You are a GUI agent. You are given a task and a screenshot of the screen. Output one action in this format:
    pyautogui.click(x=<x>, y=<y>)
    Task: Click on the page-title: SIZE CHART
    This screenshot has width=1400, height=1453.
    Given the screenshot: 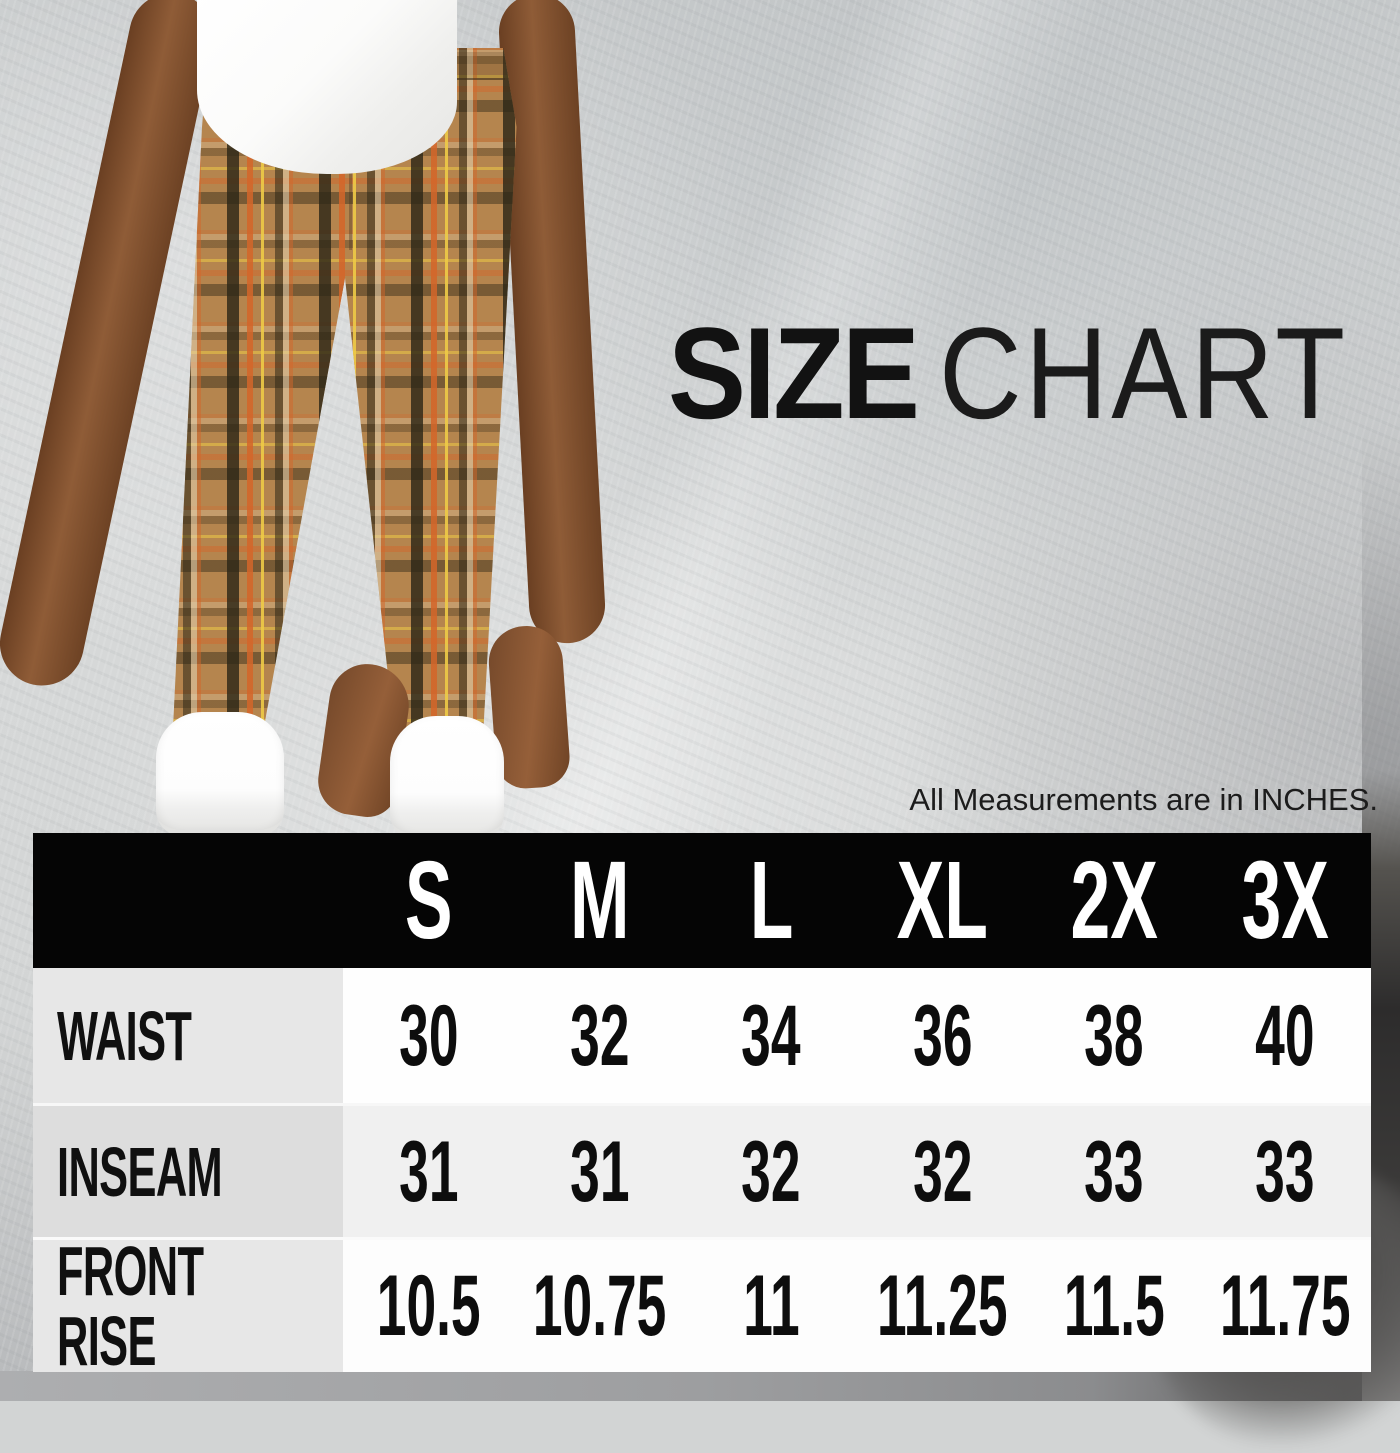 What is the action you would take?
    pyautogui.click(x=1034, y=373)
    